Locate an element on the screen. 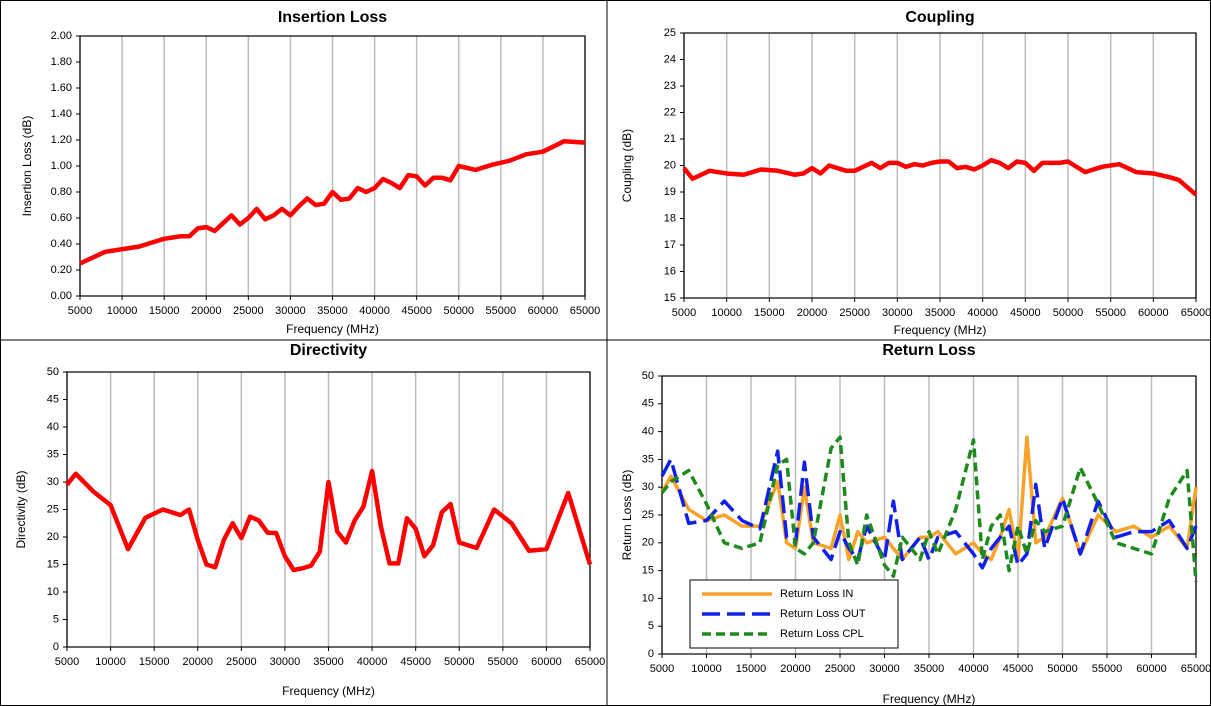 The image size is (1211, 706). y-tick-label: 1.40 is located at coordinates (61, 114).